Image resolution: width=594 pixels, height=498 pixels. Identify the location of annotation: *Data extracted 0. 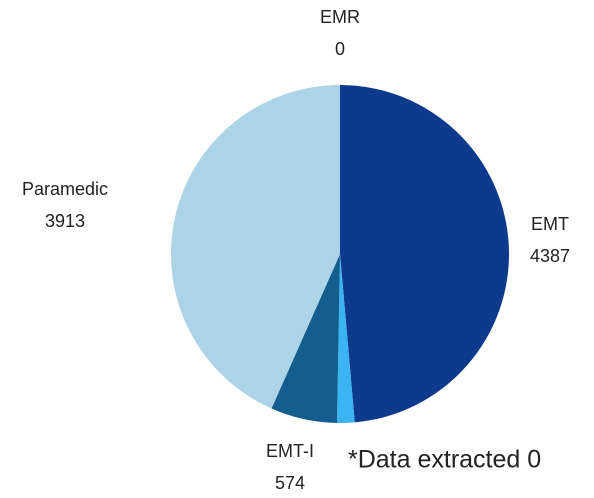
(444, 460).